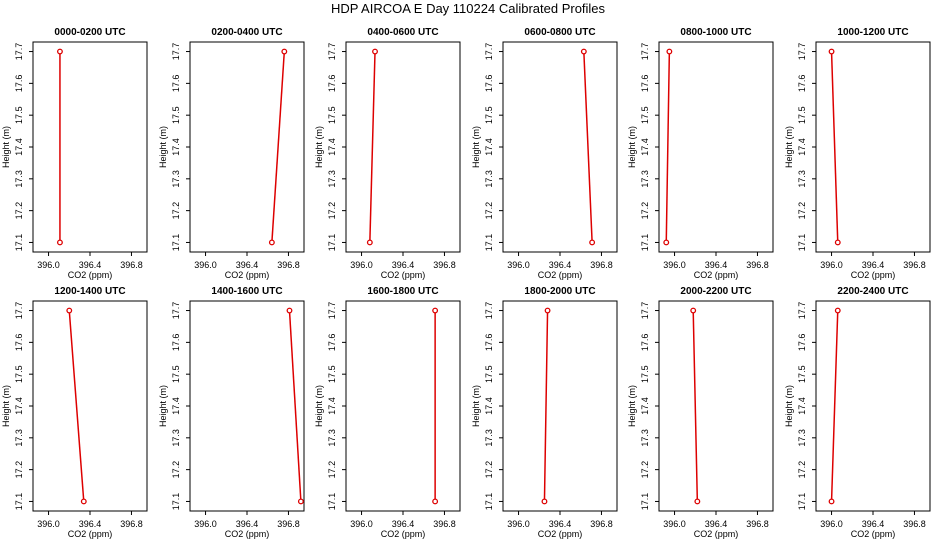 Image resolution: width=936 pixels, height=540 pixels. I want to click on panel-title: 0800-1000 UTC, so click(715, 32).